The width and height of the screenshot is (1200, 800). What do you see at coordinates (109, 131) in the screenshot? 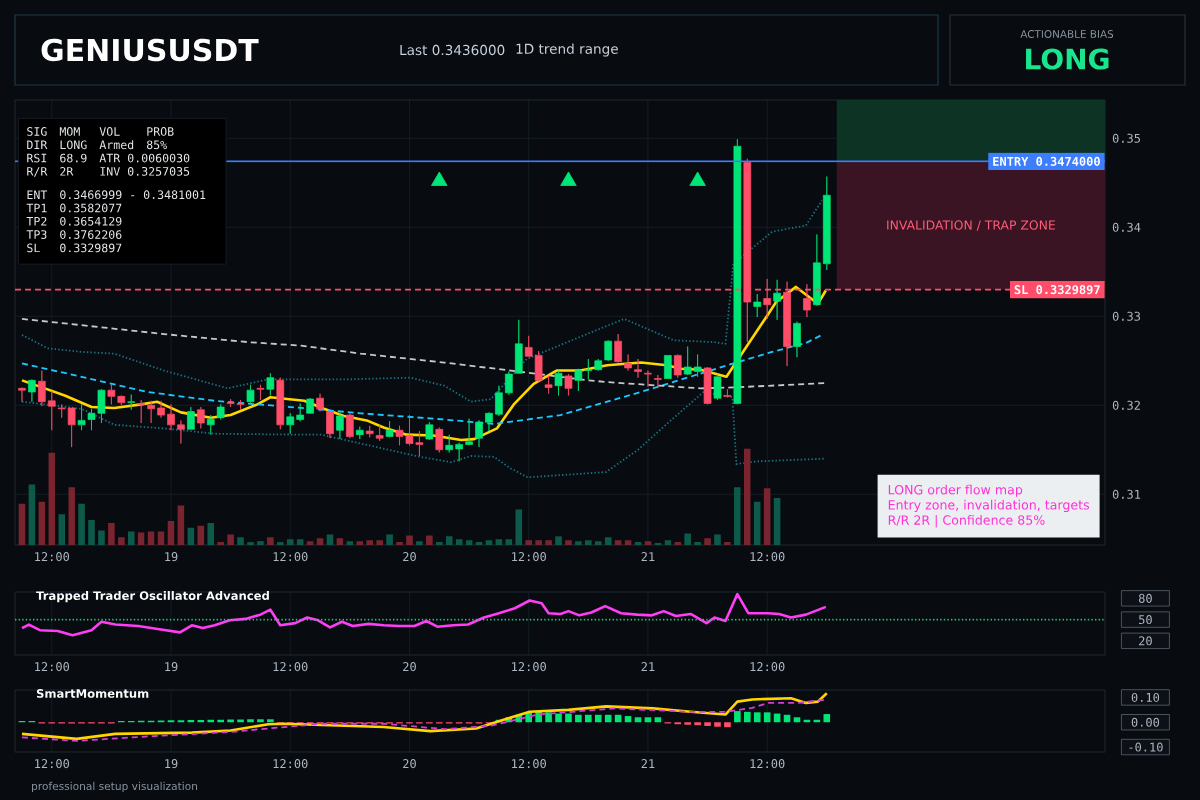
I see `annotation: VOL` at bounding box center [109, 131].